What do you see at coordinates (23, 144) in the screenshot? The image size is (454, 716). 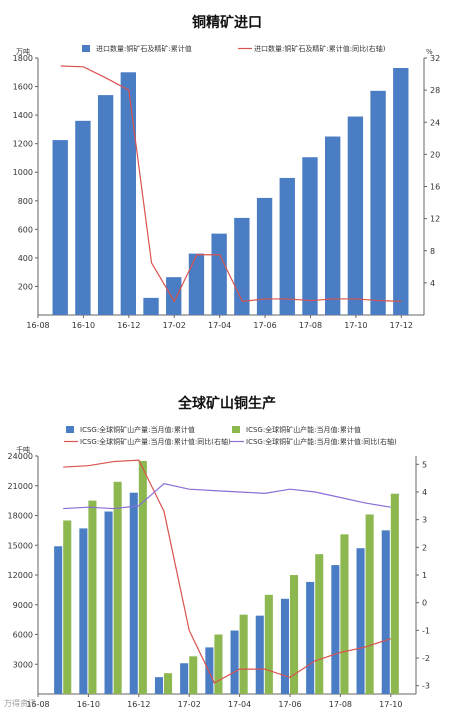 I see `chart1-left-tick-label: 1200` at bounding box center [23, 144].